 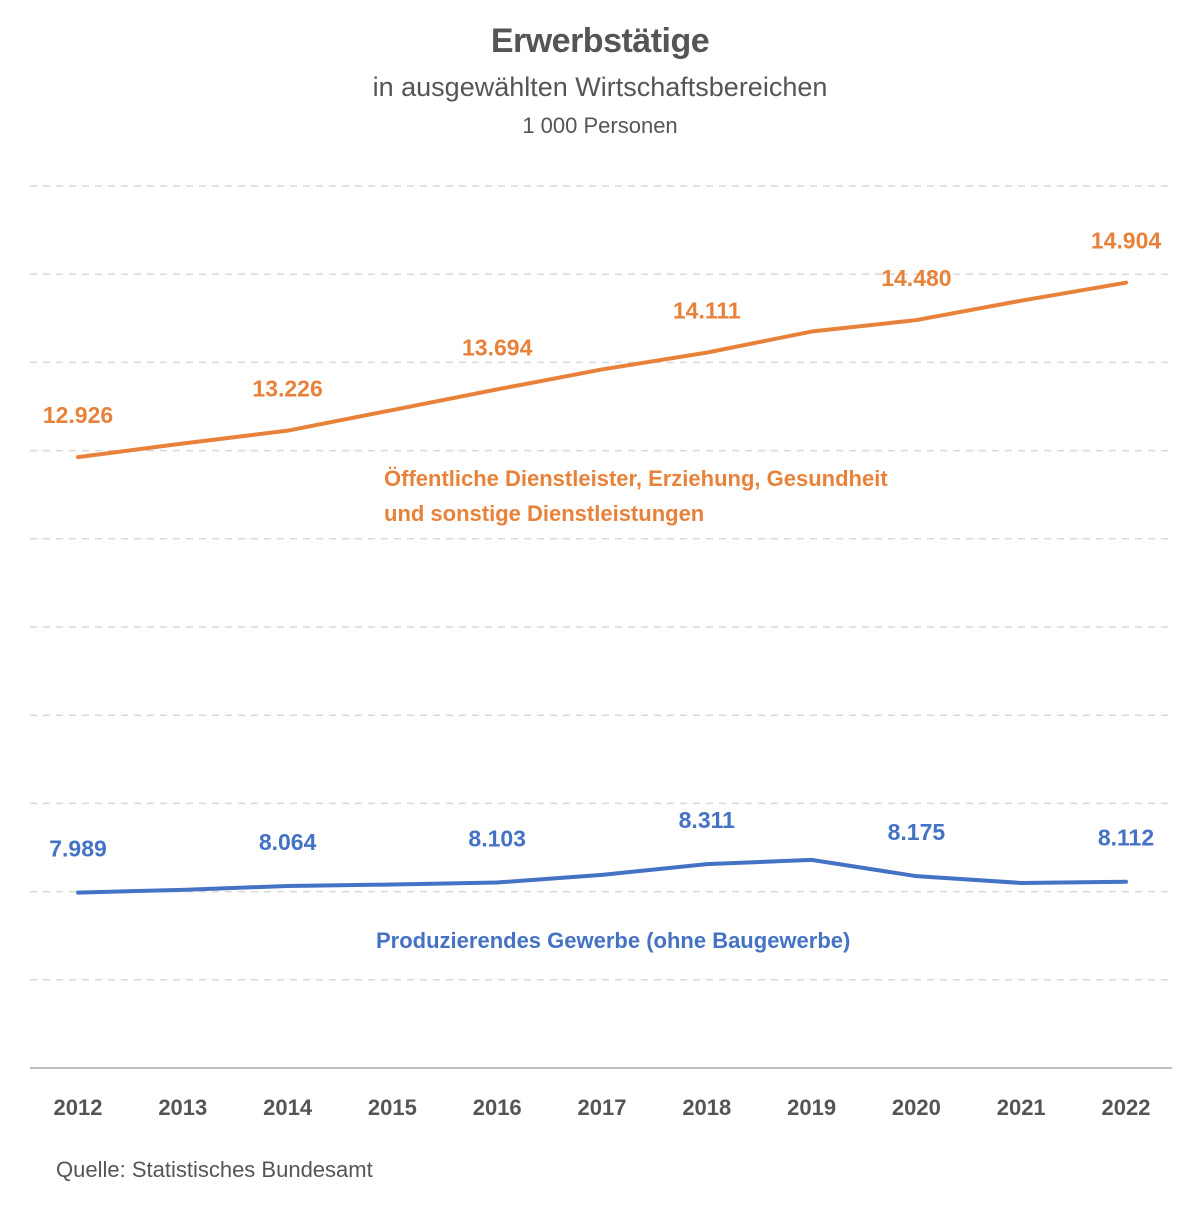 What do you see at coordinates (917, 832) in the screenshot?
I see `data-label: 8.175` at bounding box center [917, 832].